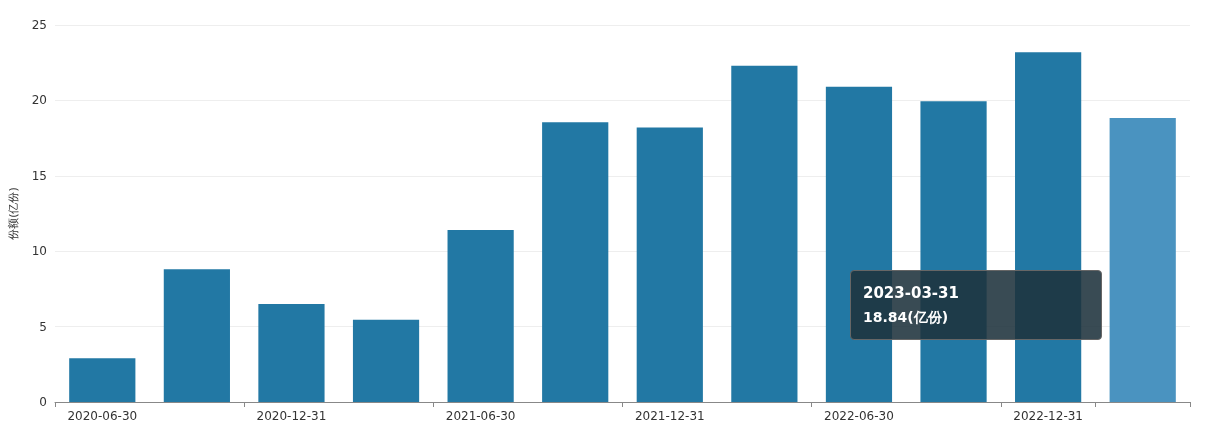 Image resolution: width=1210 pixels, height=440 pixels. What do you see at coordinates (911, 293) in the screenshot?
I see `annotation: 2023-03-31` at bounding box center [911, 293].